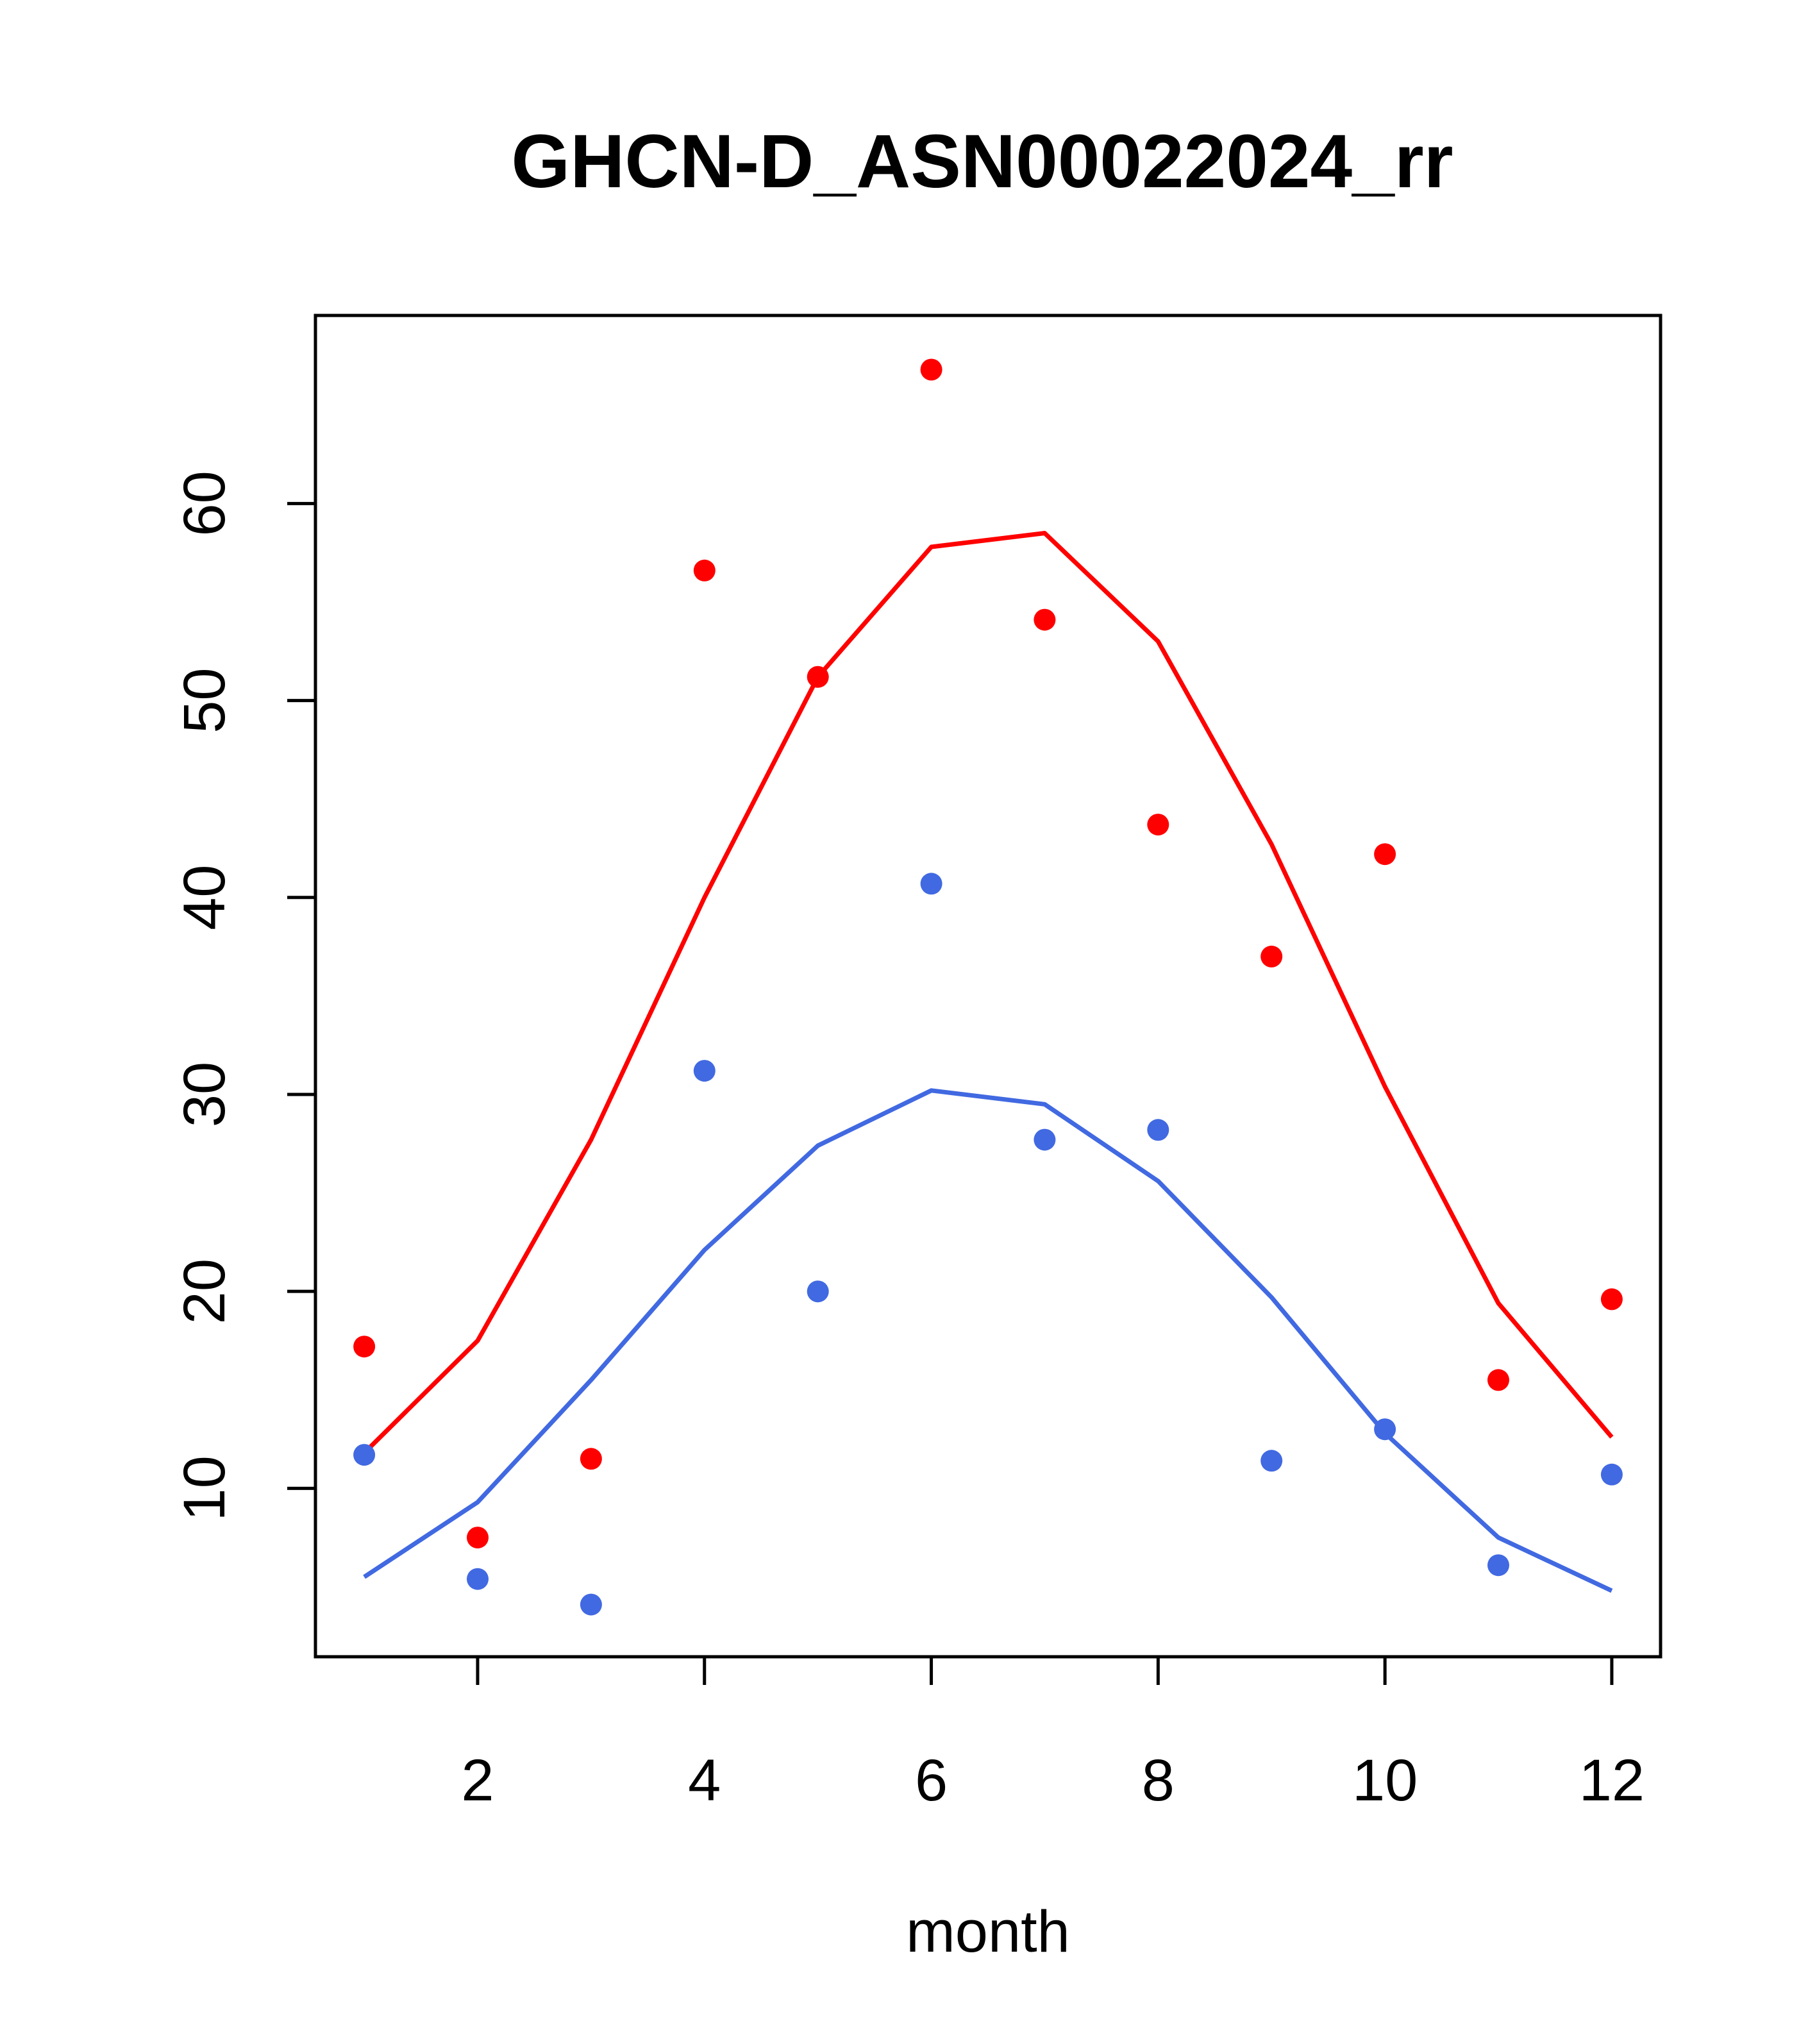 Image resolution: width=1817 pixels, height=2044 pixels. What do you see at coordinates (988, 1931) in the screenshot?
I see `x-axis-label: month` at bounding box center [988, 1931].